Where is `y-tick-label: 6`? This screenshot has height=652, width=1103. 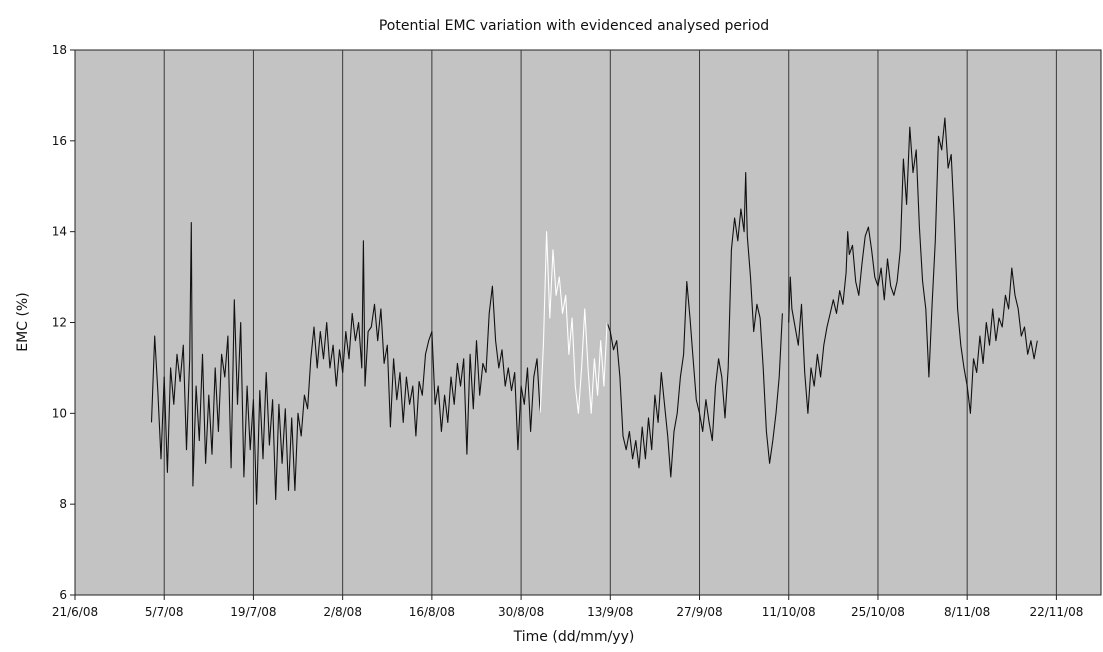
y-tick-label: 6 is located at coordinates (63, 595).